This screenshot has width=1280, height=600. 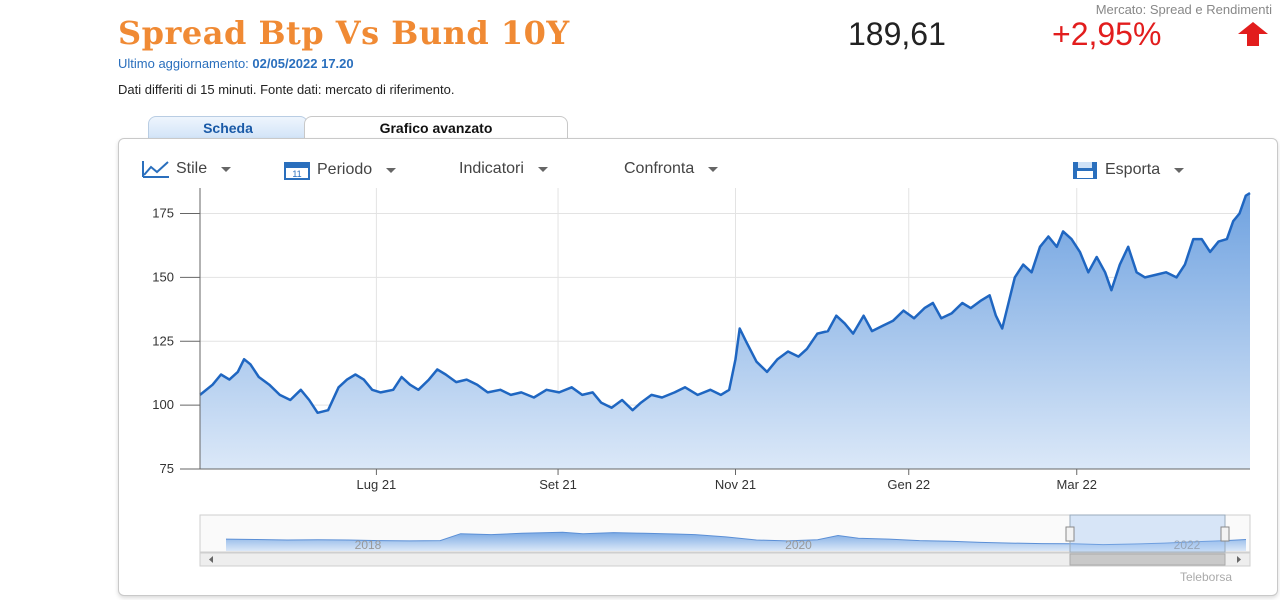 What do you see at coordinates (1107, 34) in the screenshot?
I see `change-percent: +2,95%` at bounding box center [1107, 34].